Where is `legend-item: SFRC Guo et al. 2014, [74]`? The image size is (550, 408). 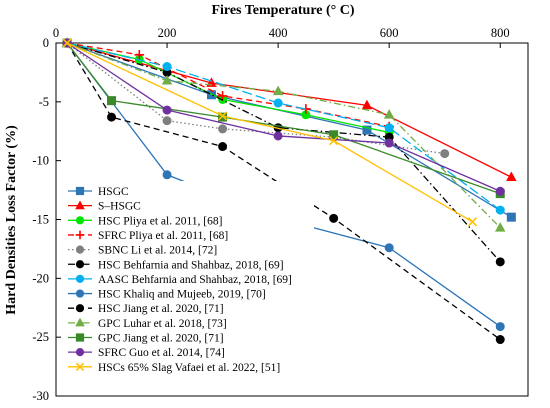
legend-item: SFRC Guo et al. 2014, [74] is located at coordinates (146, 353).